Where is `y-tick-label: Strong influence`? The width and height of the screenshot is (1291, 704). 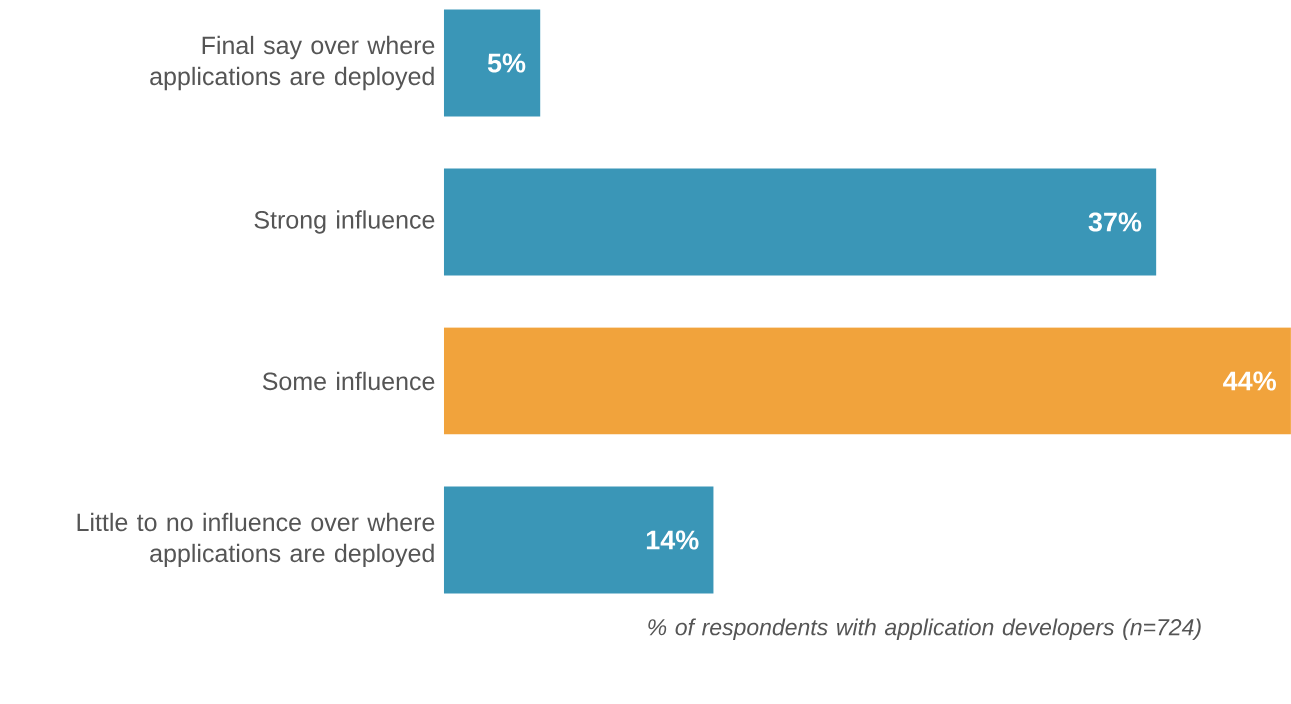 y-tick-label: Strong influence is located at coordinates (344, 222).